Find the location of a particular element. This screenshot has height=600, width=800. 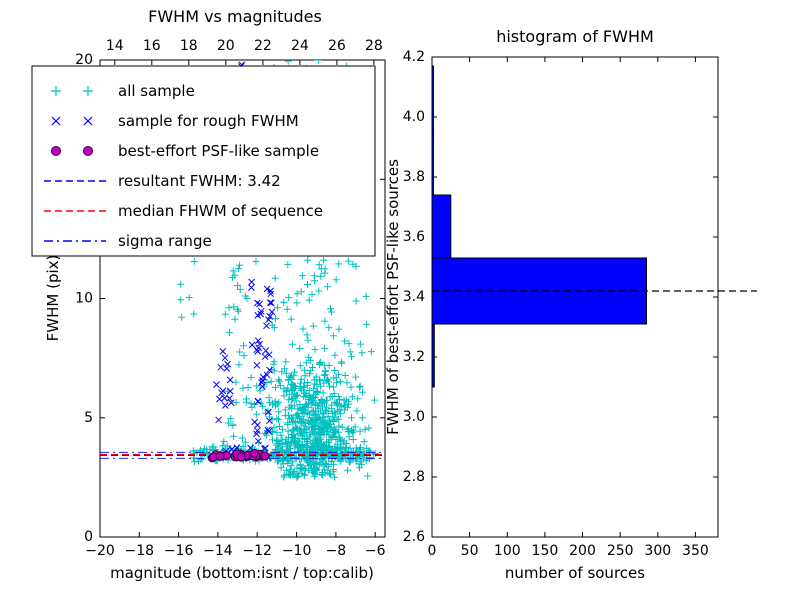

svg-text: 300 is located at coordinates (657, 551).